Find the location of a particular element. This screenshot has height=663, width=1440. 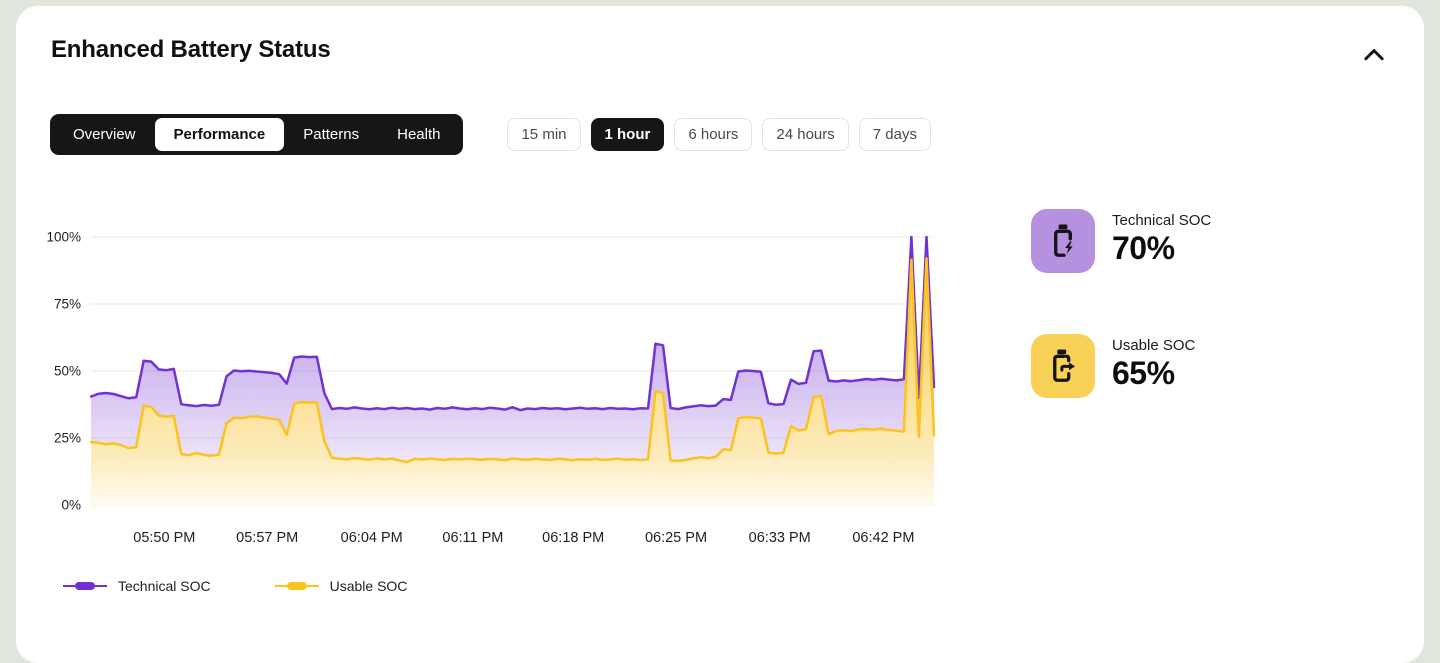

range-7-days: 7 days is located at coordinates (894, 134).